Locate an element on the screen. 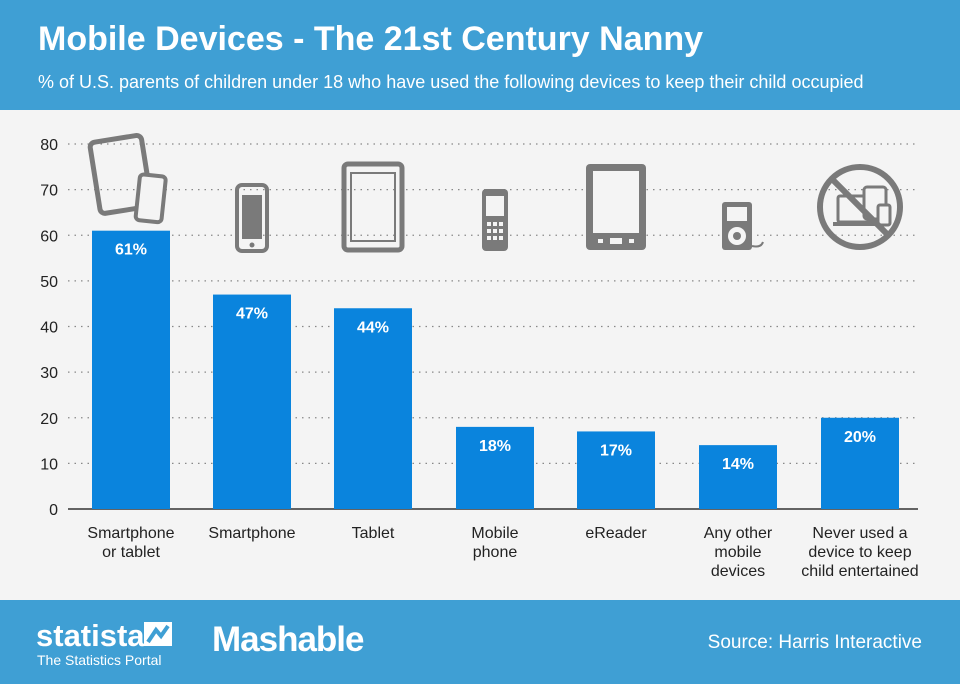  music-player-icon is located at coordinates (743, 226).